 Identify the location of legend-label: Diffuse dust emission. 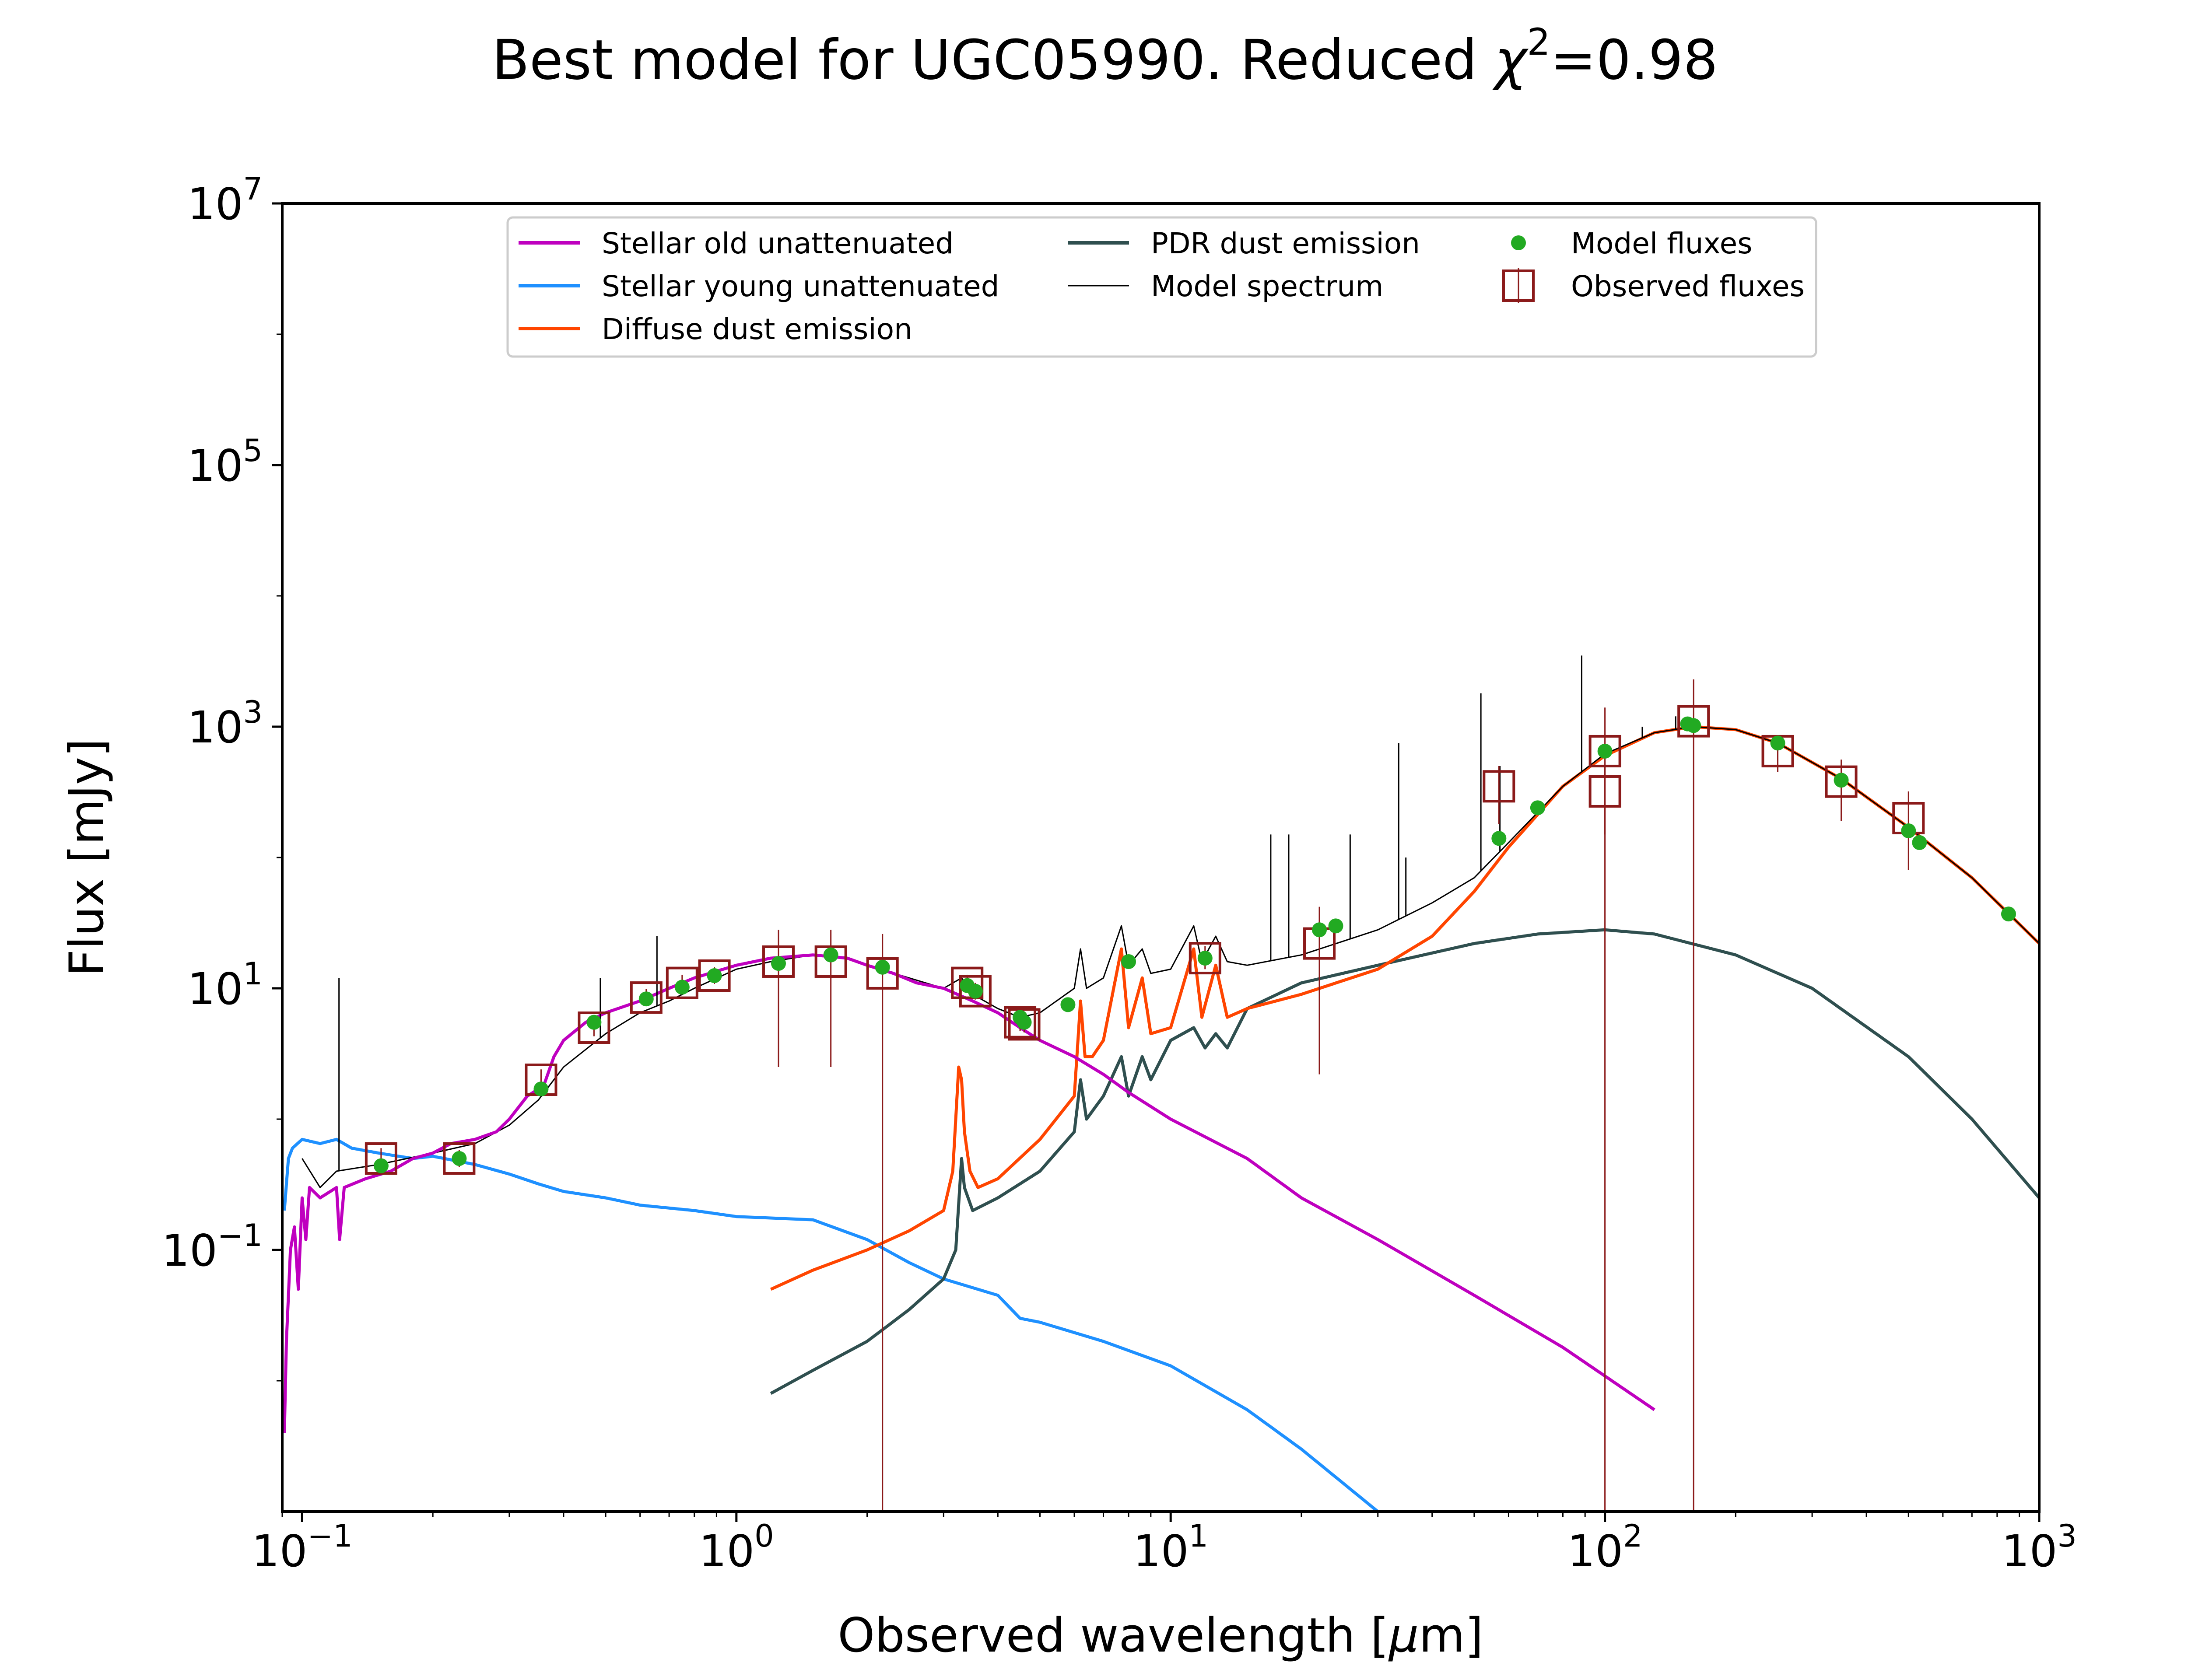
(757, 329).